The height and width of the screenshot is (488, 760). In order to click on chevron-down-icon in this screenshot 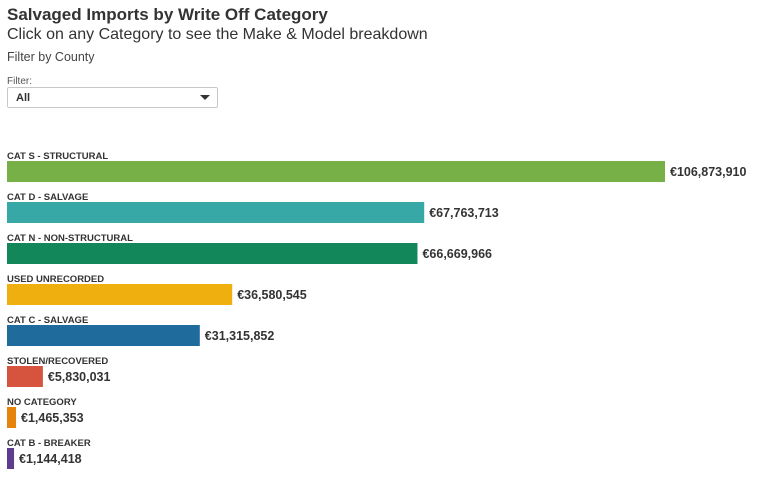, I will do `click(205, 97)`.